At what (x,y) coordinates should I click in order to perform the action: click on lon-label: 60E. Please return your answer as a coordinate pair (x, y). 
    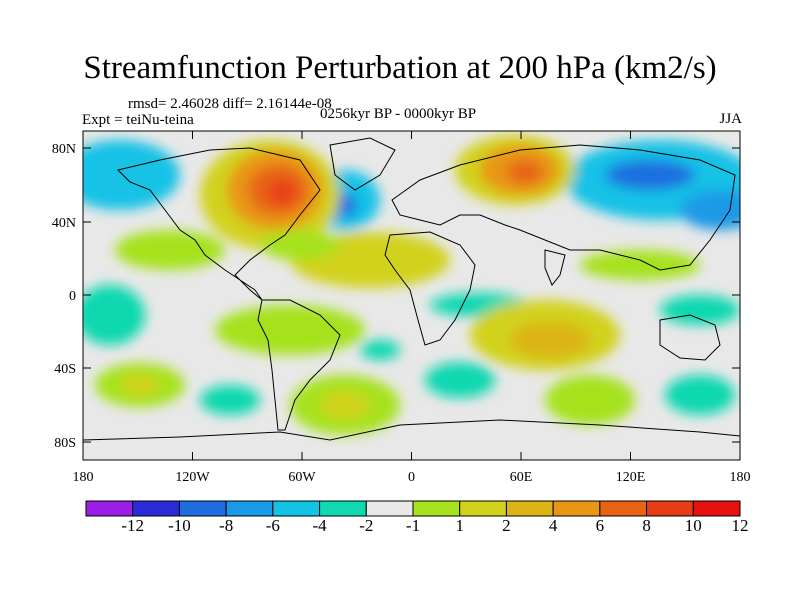
    Looking at the image, I should click on (521, 477).